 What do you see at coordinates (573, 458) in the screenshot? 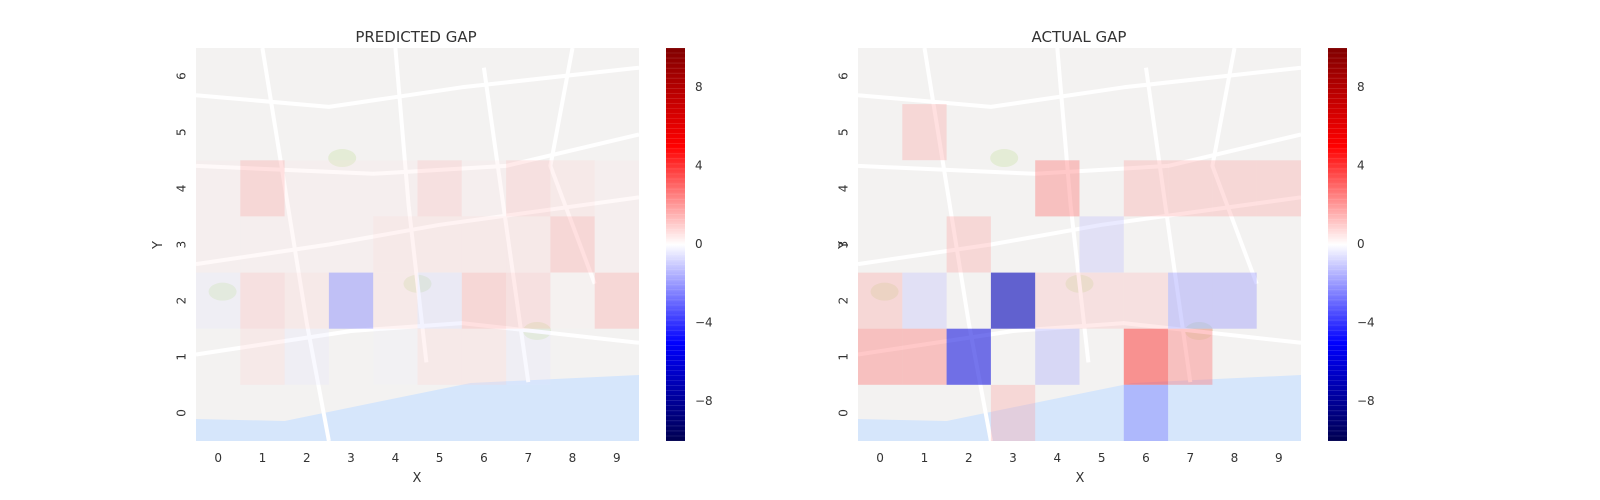
I see `x-tick-label: 8` at bounding box center [573, 458].